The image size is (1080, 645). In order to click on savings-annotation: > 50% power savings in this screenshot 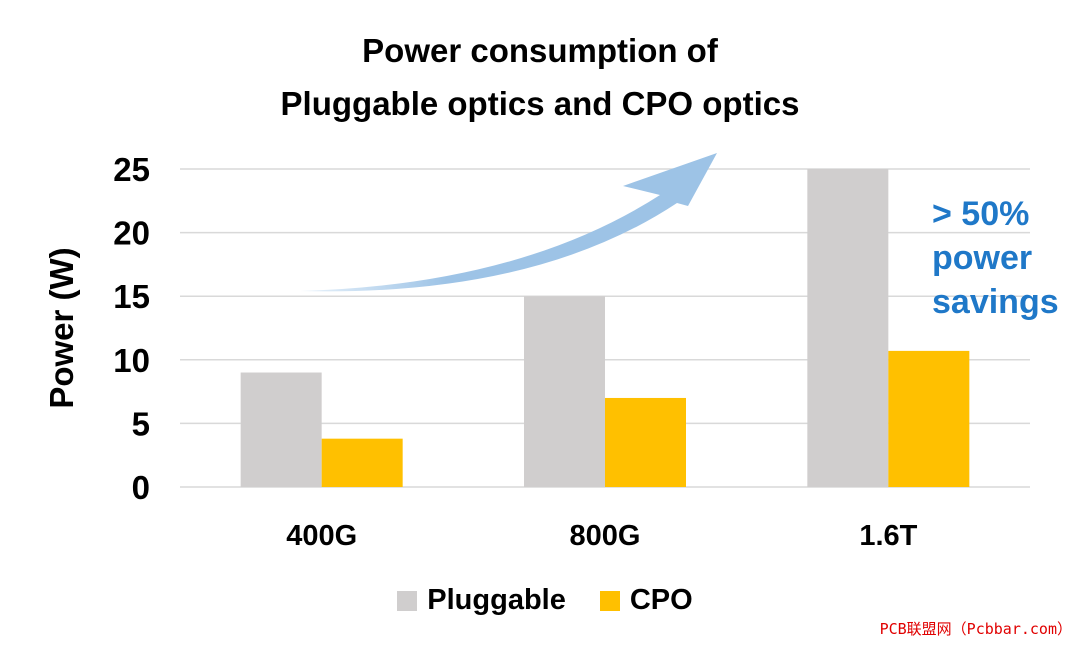, I will do `click(995, 258)`.